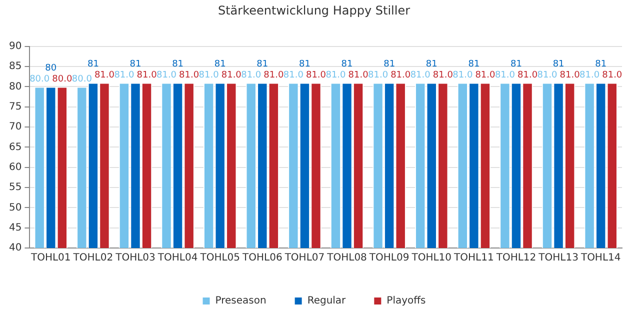 This screenshot has width=640, height=320. I want to click on y-tick-label: 40, so click(15, 248).